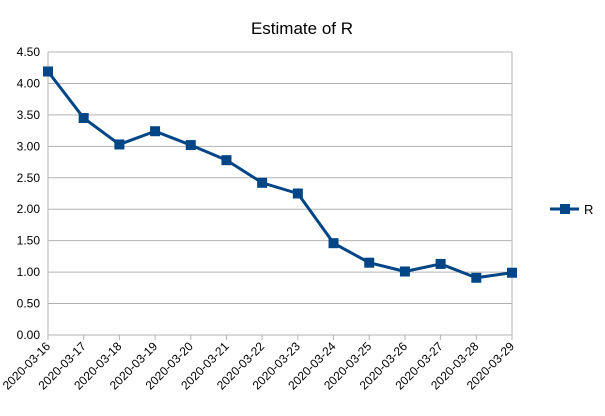 This screenshot has width=605, height=416. I want to click on y-tick-label: 0.50, so click(29, 304).